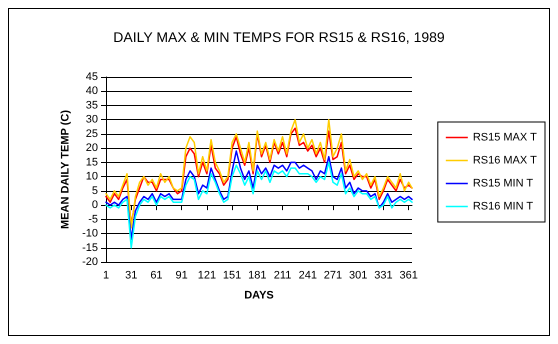  What do you see at coordinates (307, 276) in the screenshot?
I see `x-tick-label: 241` at bounding box center [307, 276].